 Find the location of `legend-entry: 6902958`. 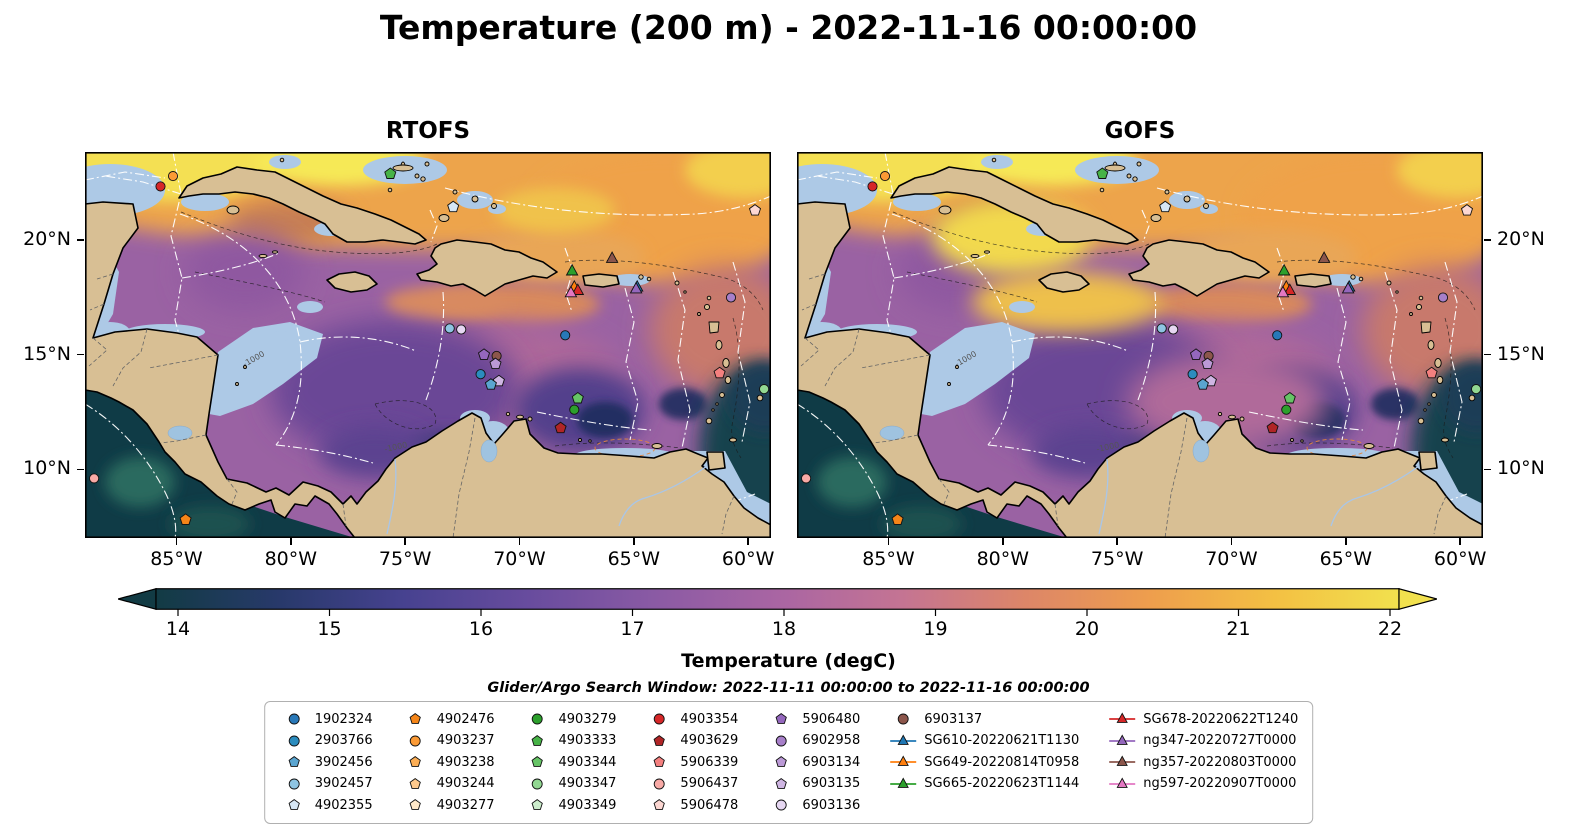

legend-entry: 6902958 is located at coordinates (813, 741).